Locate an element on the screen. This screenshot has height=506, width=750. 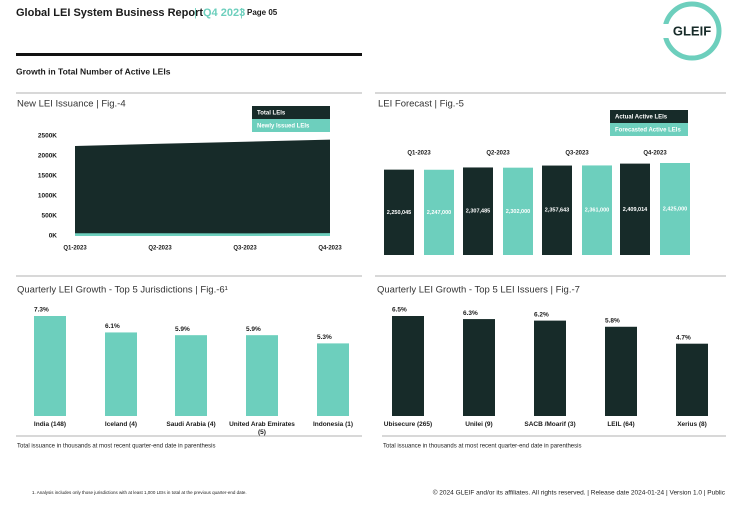
value-label: 5.3% is located at coordinates (324, 337).